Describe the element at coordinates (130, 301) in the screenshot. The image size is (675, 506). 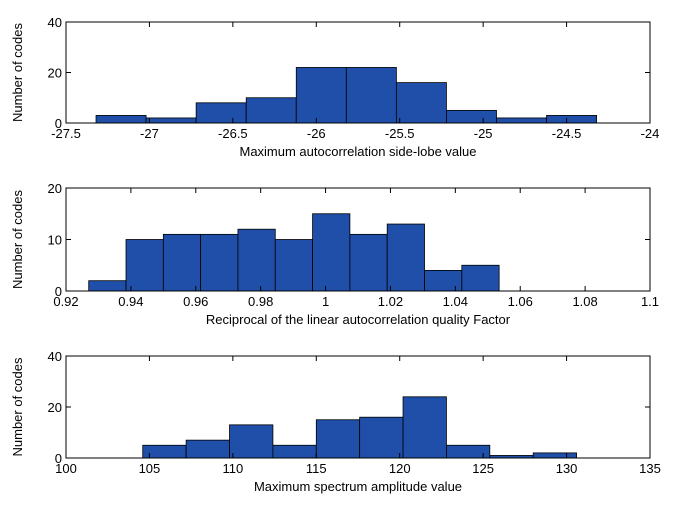
I see `x-tick-label: 0.94` at that location.